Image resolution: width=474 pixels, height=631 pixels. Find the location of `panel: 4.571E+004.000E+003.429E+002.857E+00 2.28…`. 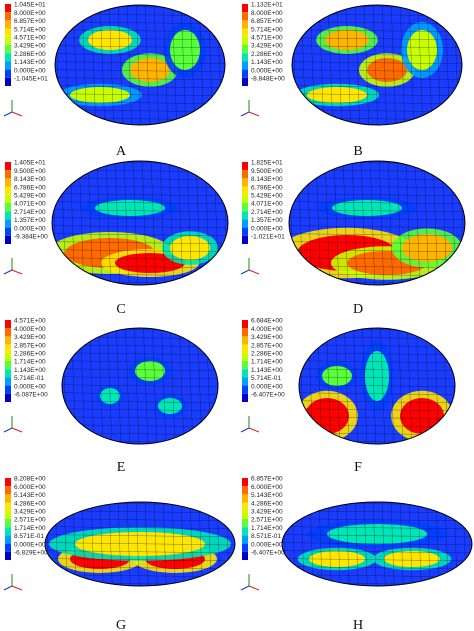

panel: 4.571E+004.000E+003.429E+002.857E+00 2.28… is located at coordinates (111, 396).